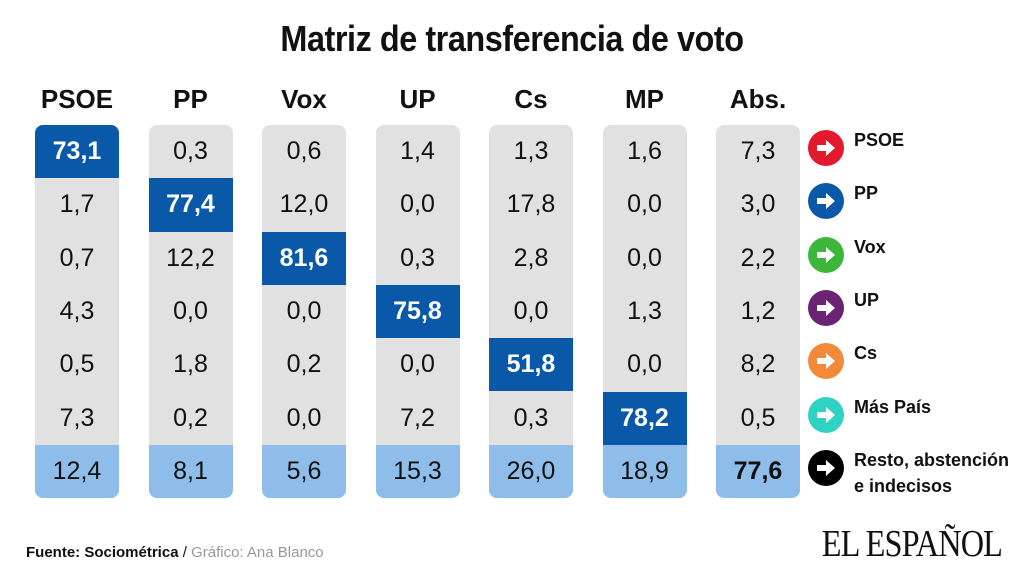  Describe the element at coordinates (866, 193) in the screenshot. I see `legend-label: PP` at that location.